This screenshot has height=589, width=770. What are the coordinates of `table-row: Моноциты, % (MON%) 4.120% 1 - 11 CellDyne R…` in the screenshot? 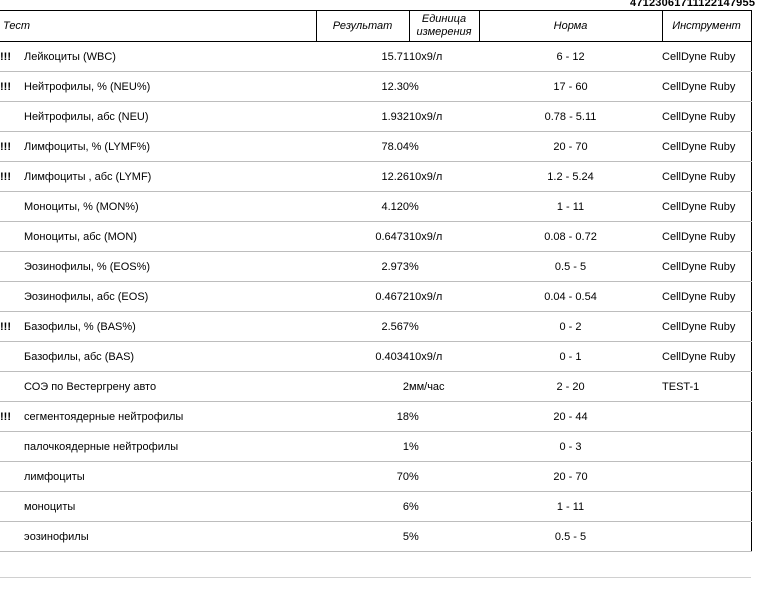 It's located at (376, 206).